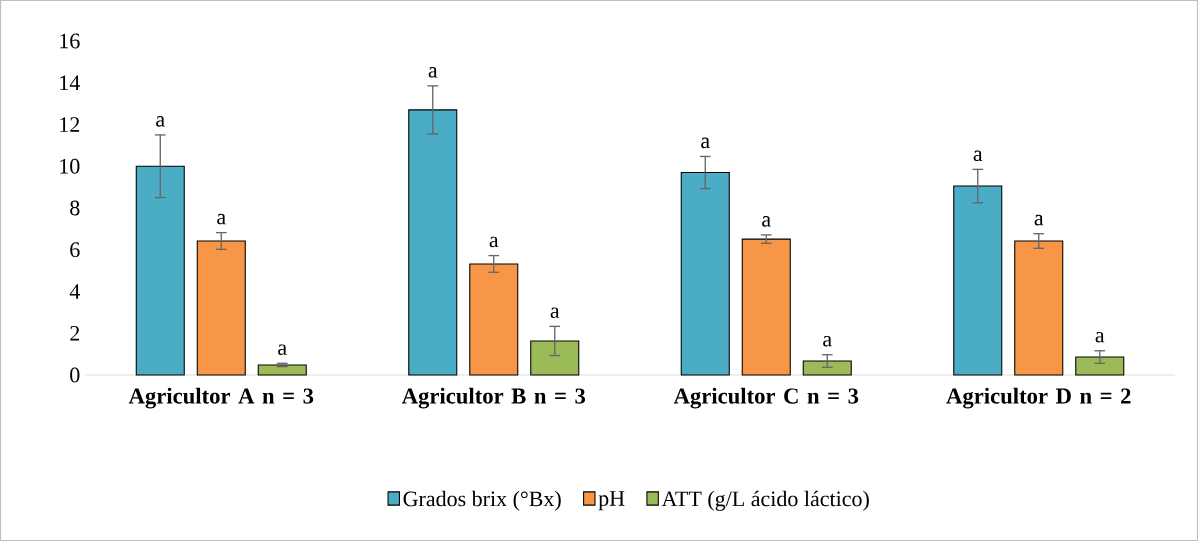  What do you see at coordinates (70, 166) in the screenshot?
I see `y-tick-label: 10` at bounding box center [70, 166].